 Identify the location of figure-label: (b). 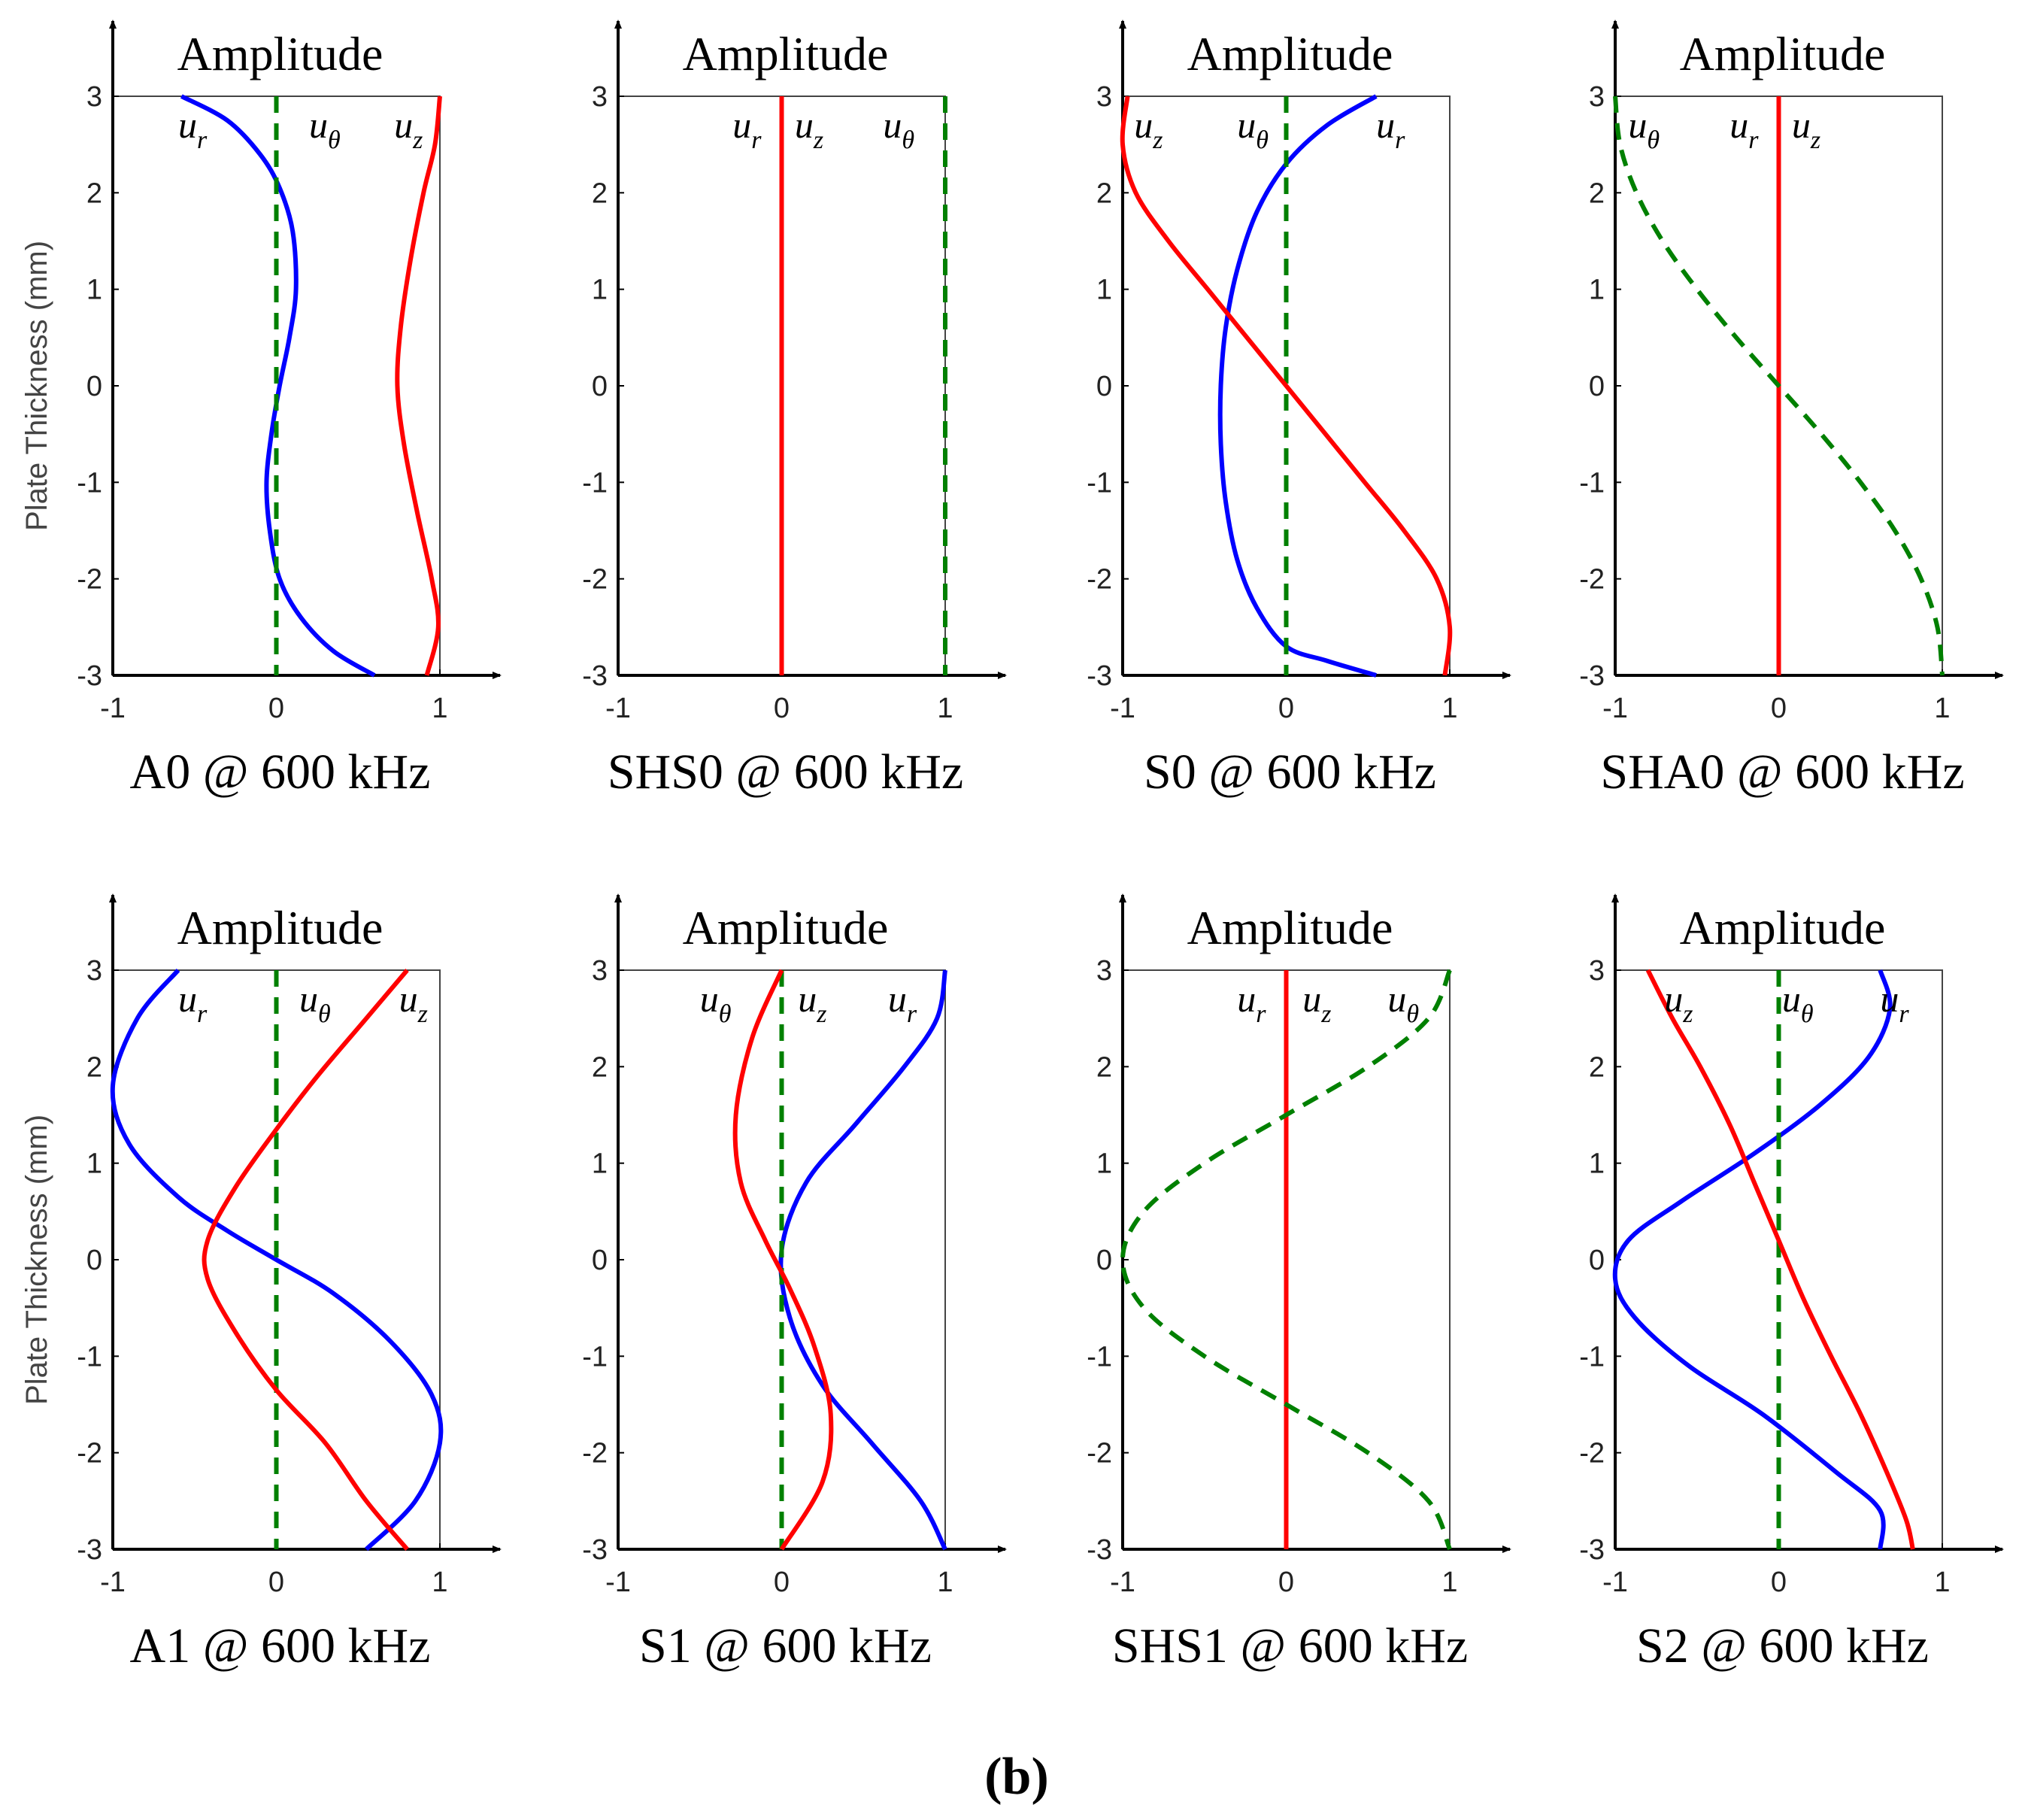
(1016, 1777).